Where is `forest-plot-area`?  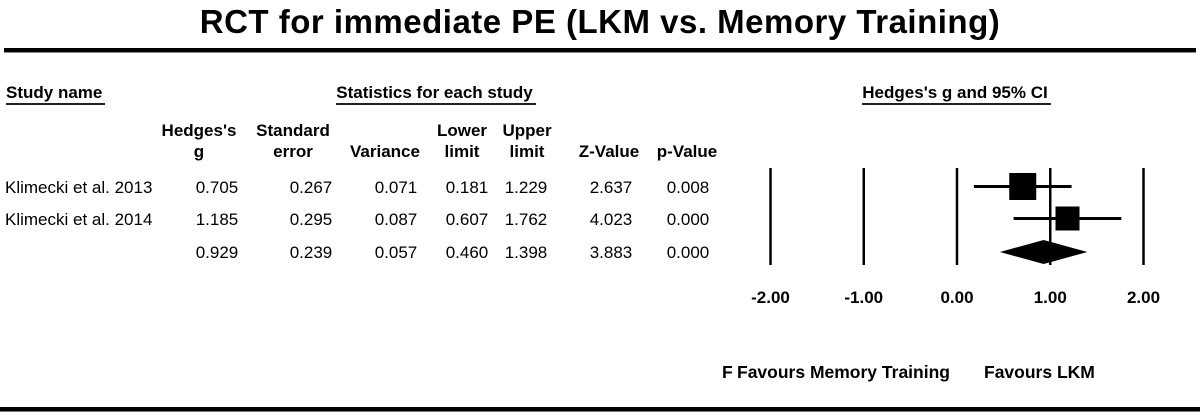
forest-plot-area is located at coordinates (970, 216).